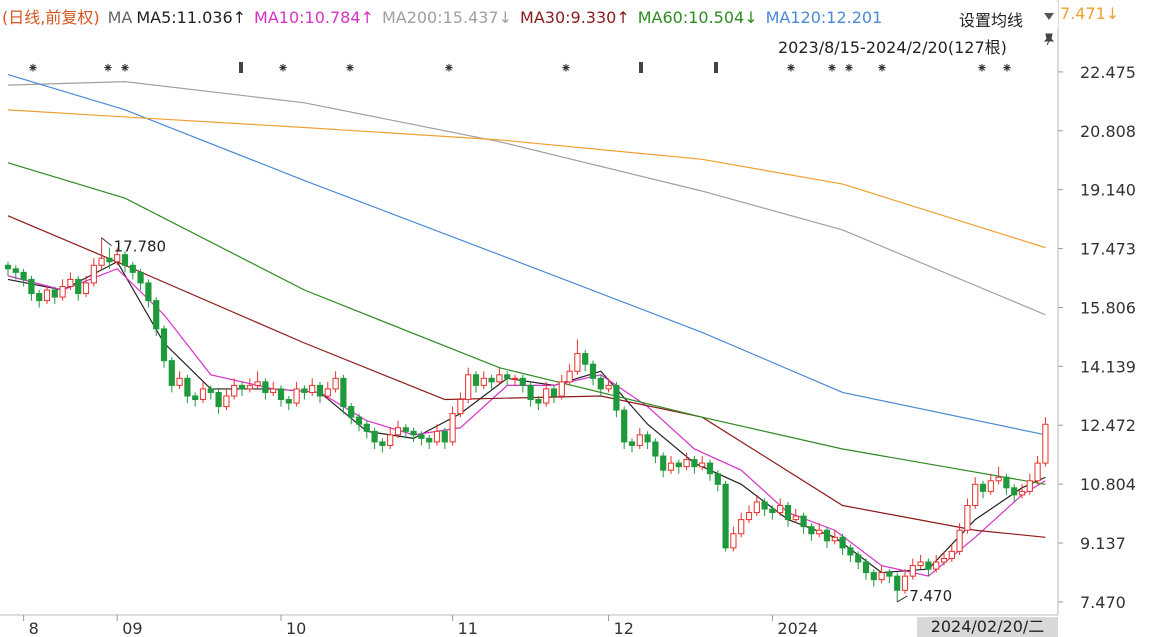 The image size is (1167, 637). Describe the element at coordinates (930, 596) in the screenshot. I see `annotation-label: 7.470` at that location.